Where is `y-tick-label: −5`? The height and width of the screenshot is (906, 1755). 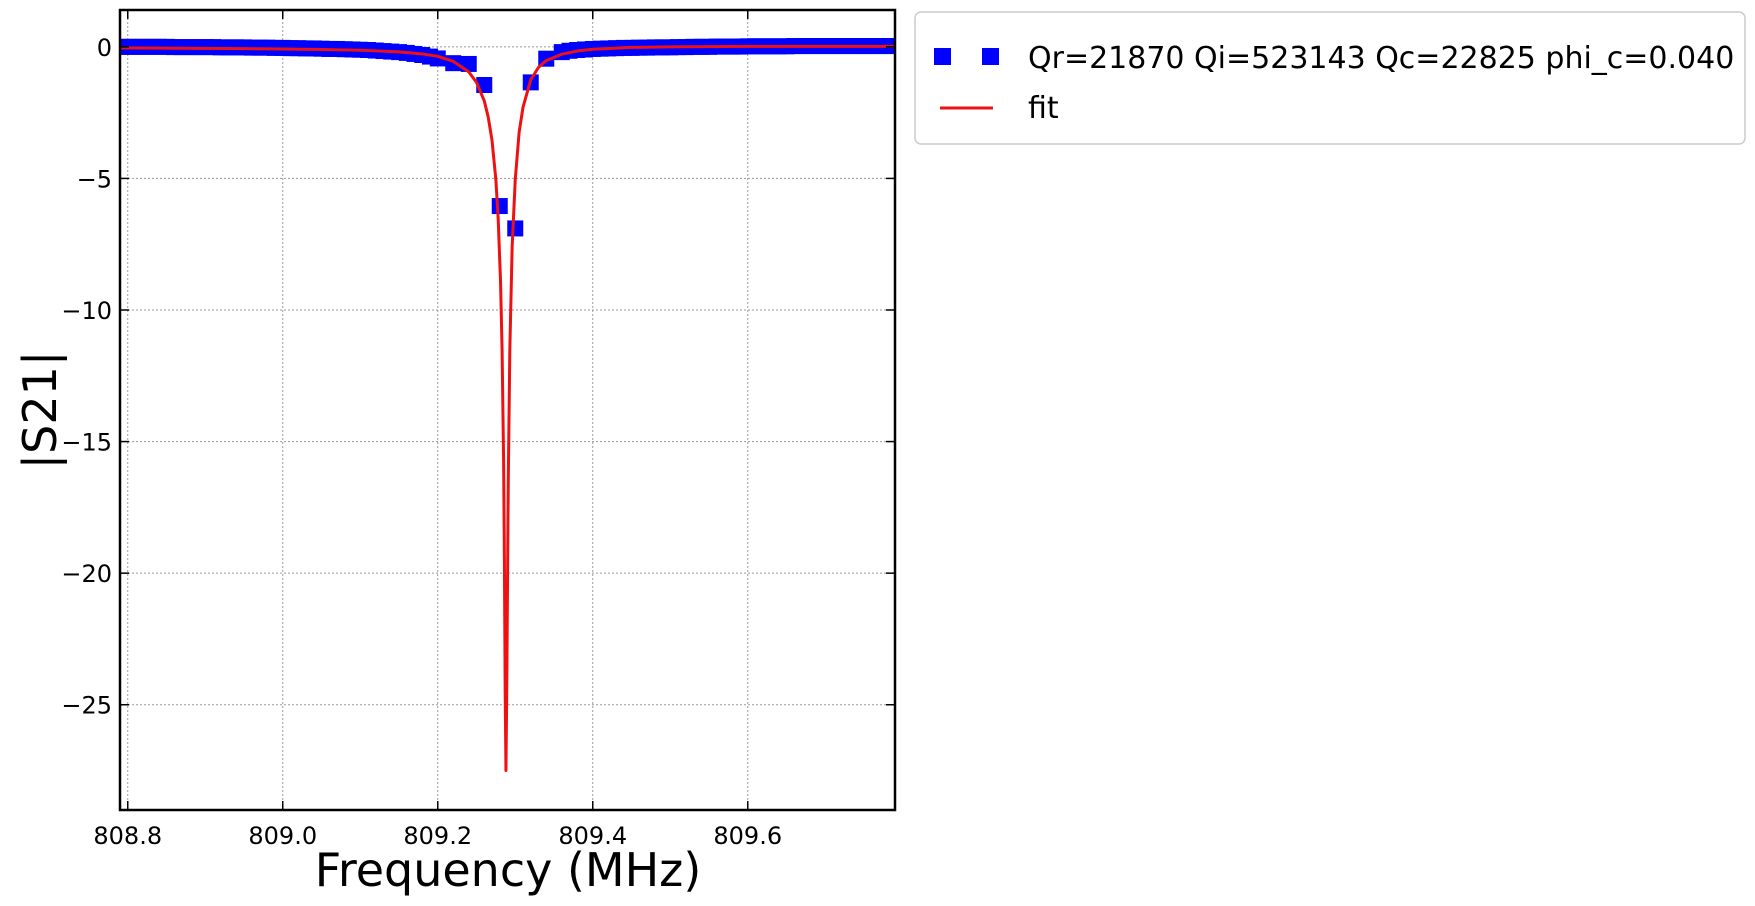 y-tick-label: −5 is located at coordinates (94, 179).